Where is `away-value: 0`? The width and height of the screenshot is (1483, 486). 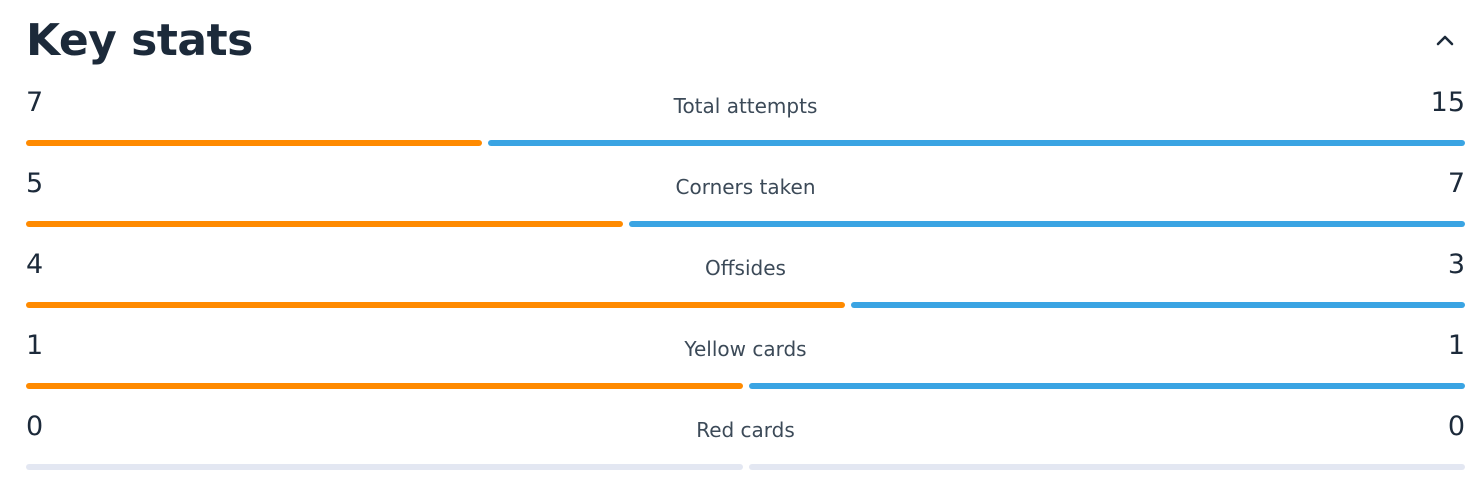 away-value: 0 is located at coordinates (1456, 426).